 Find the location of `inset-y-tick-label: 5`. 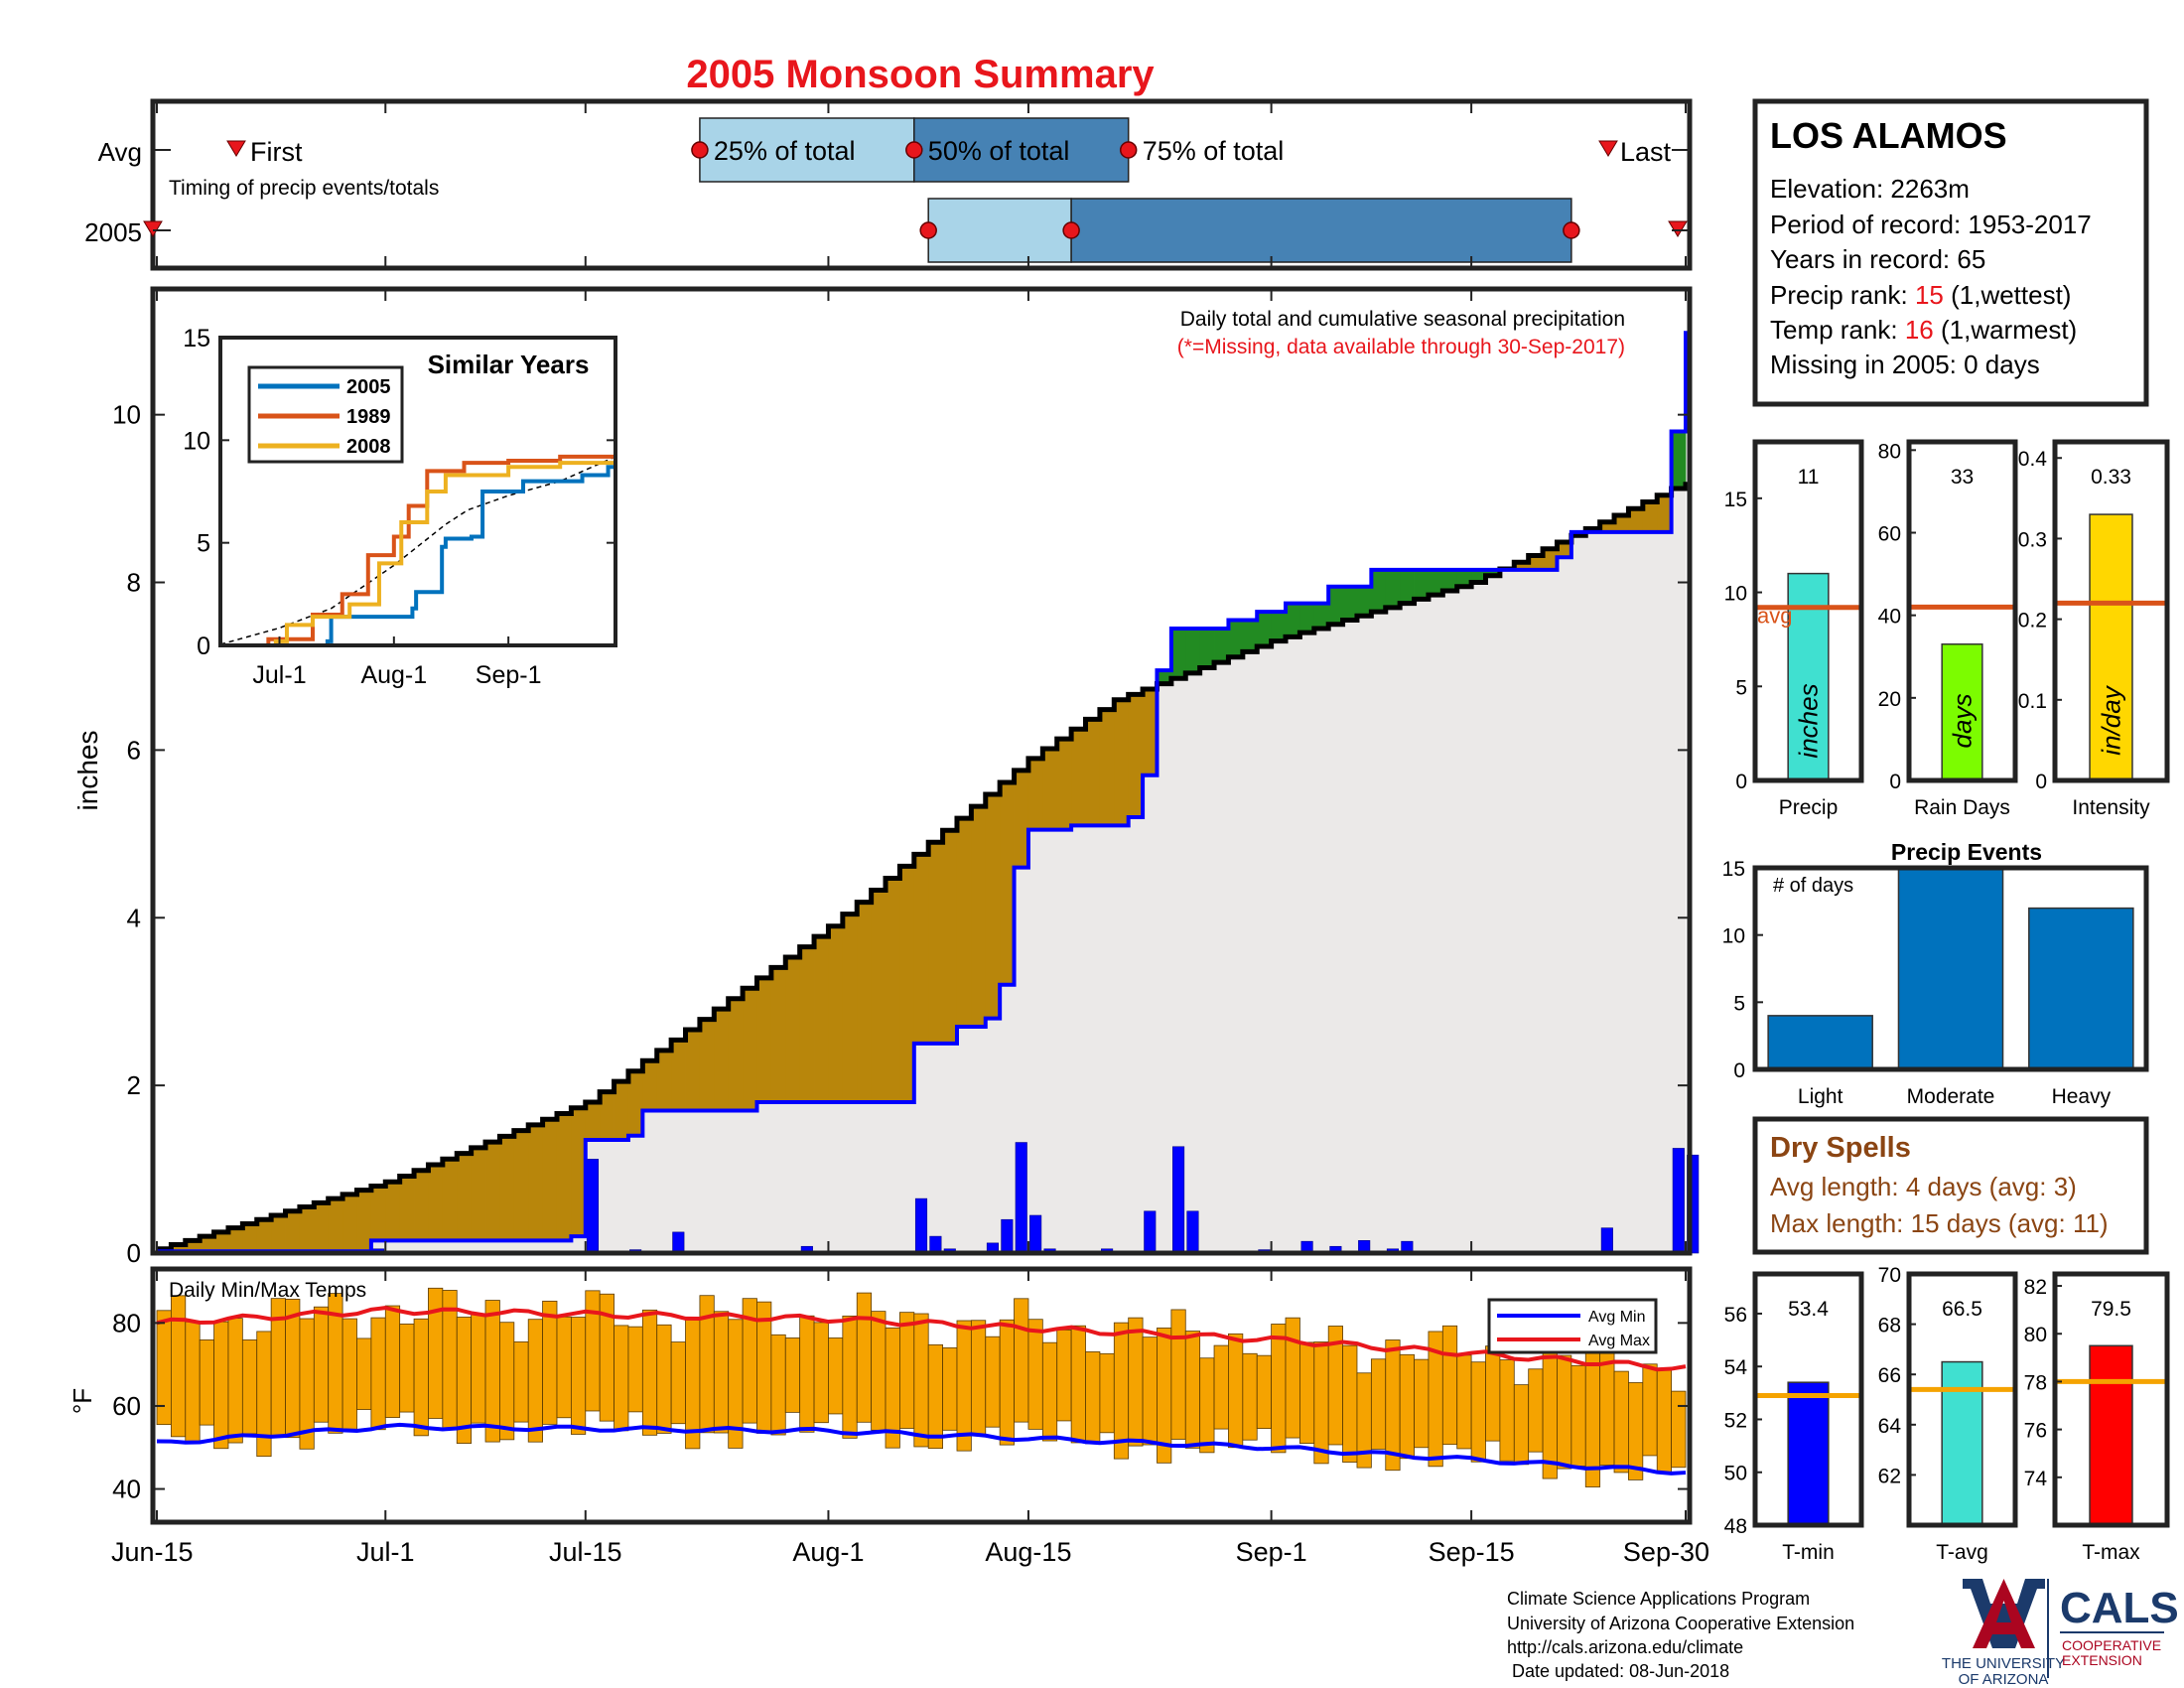

inset-y-tick-label: 5 is located at coordinates (203, 544).